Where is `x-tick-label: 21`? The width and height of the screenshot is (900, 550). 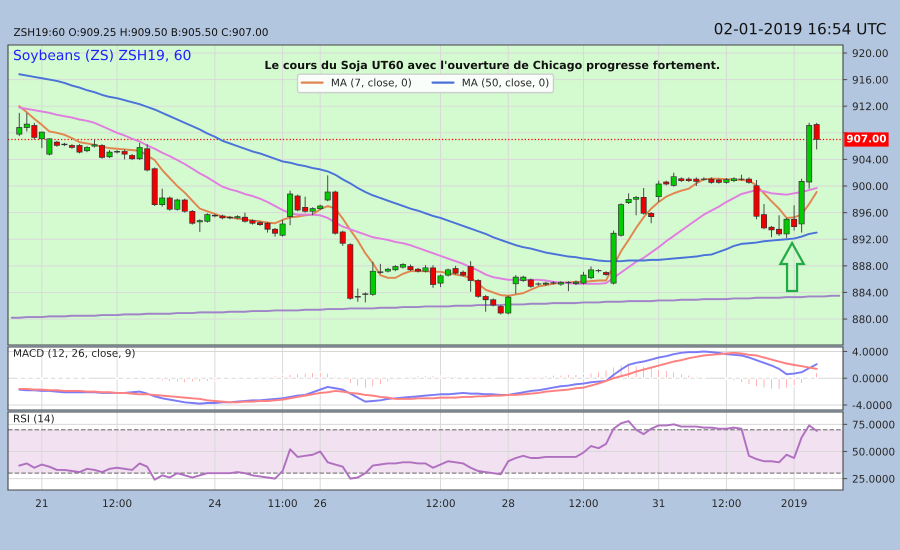
x-tick-label: 21 is located at coordinates (42, 503).